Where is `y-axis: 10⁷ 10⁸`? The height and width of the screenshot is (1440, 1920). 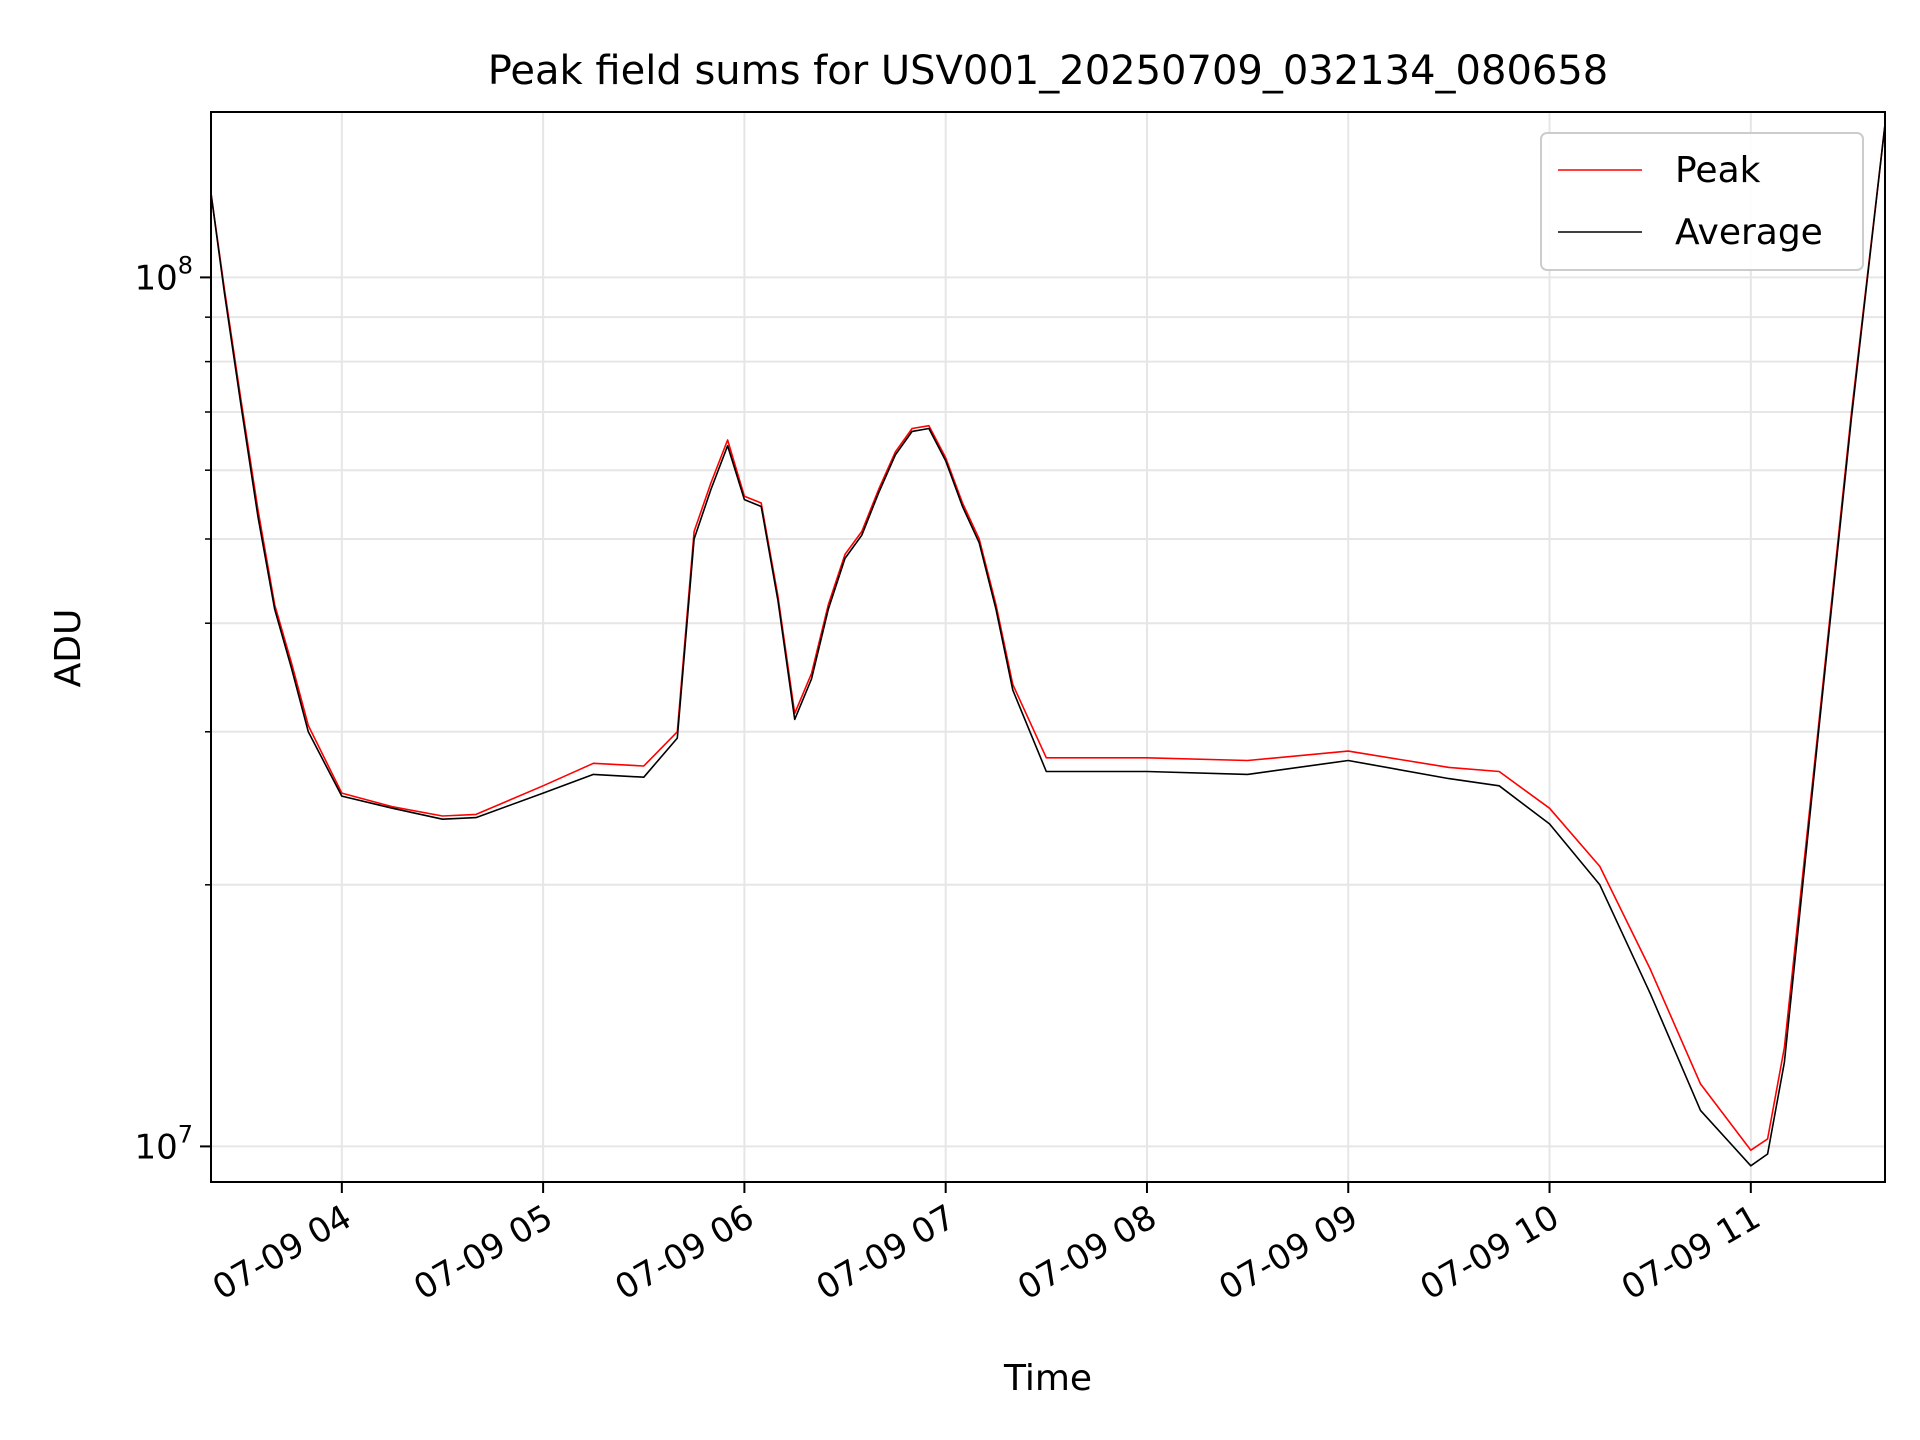 y-axis: 10⁷ 10⁸ is located at coordinates (172, 709).